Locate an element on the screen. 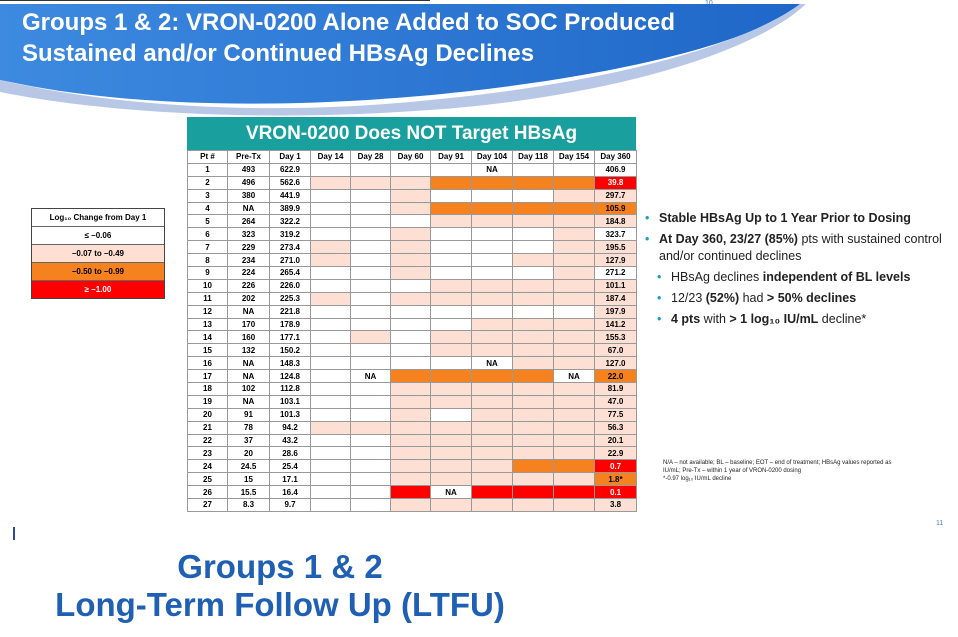  legend-title: Log₁₀ Change from Day 1 is located at coordinates (98, 217).